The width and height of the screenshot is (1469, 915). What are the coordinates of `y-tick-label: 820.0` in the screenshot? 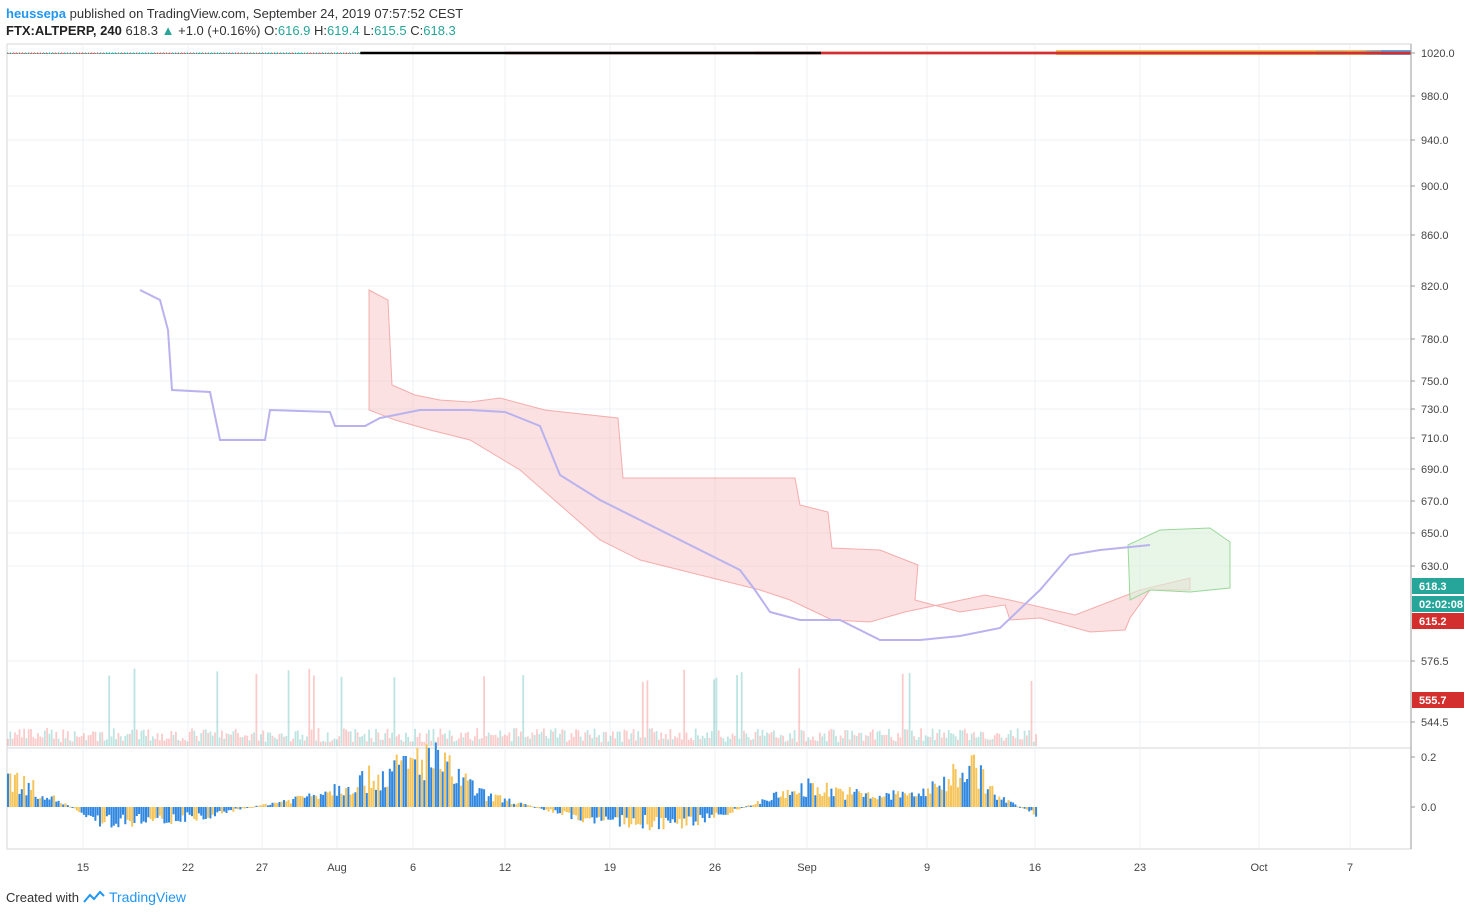 It's located at (1435, 287).